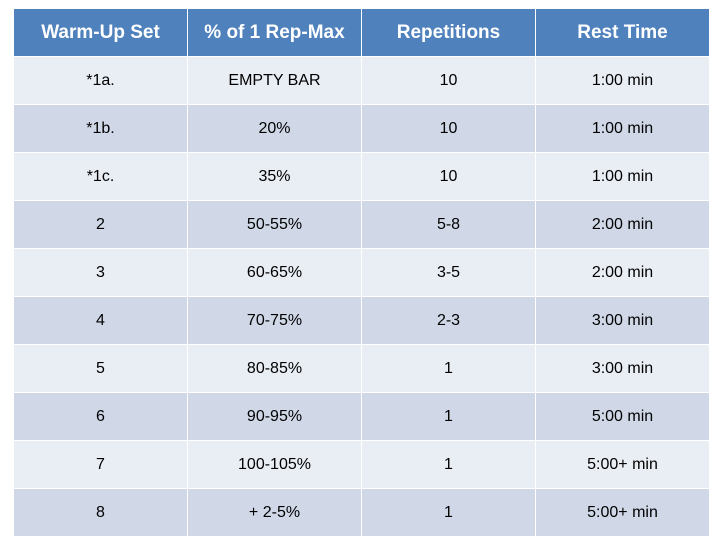  What do you see at coordinates (448, 224) in the screenshot?
I see `cell-repetitions: 5-8` at bounding box center [448, 224].